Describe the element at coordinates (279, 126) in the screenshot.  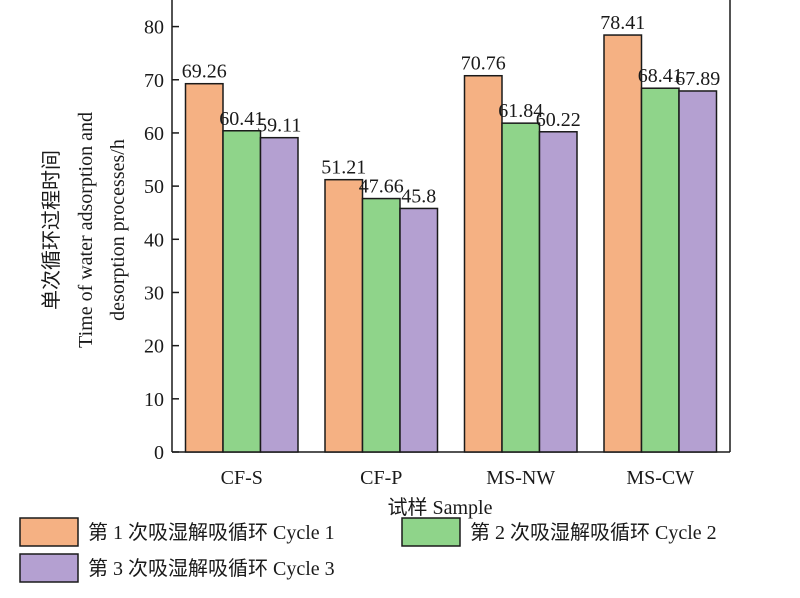
I see `bar-value-label: 59.11` at that location.